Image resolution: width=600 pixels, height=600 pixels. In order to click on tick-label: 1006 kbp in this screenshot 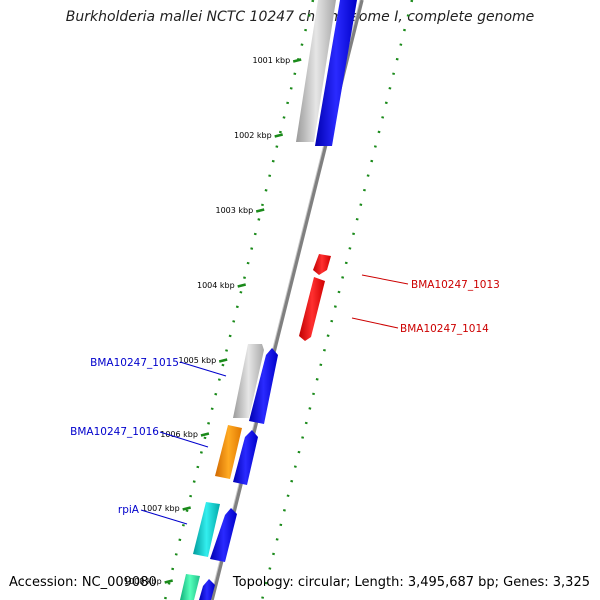, I will do `click(179, 434)`.